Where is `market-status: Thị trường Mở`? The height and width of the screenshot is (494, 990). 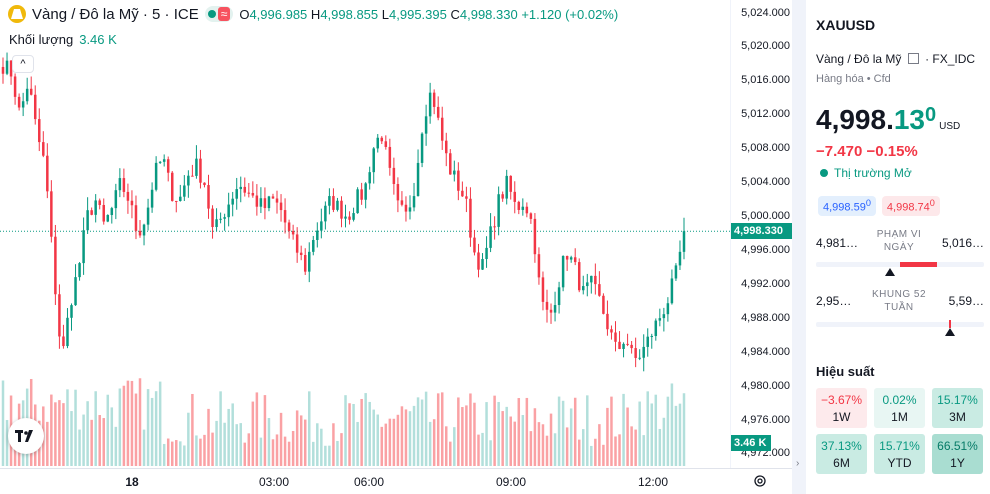 market-status: Thị trường Mở is located at coordinates (866, 173).